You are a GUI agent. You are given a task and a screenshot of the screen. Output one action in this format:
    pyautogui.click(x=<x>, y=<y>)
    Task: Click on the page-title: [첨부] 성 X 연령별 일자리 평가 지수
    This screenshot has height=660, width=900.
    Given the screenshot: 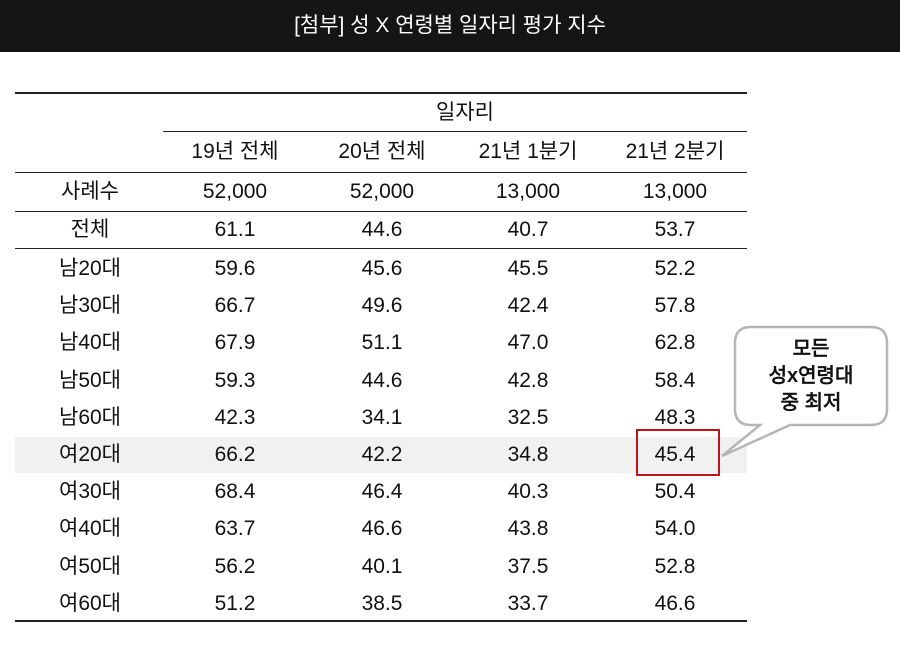 What is the action you would take?
    pyautogui.click(x=450, y=25)
    